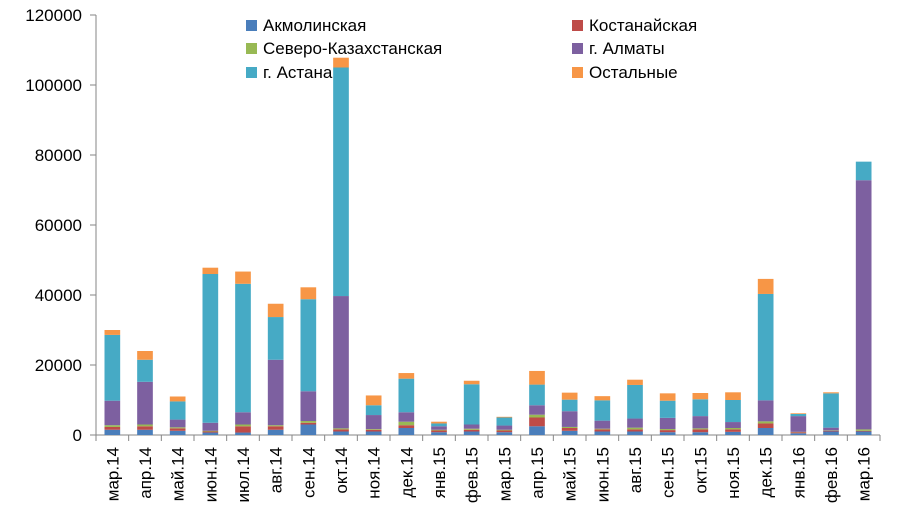 This screenshot has width=902, height=532. What do you see at coordinates (570, 474) in the screenshot?
I see `x-tick-label: май.15` at bounding box center [570, 474].